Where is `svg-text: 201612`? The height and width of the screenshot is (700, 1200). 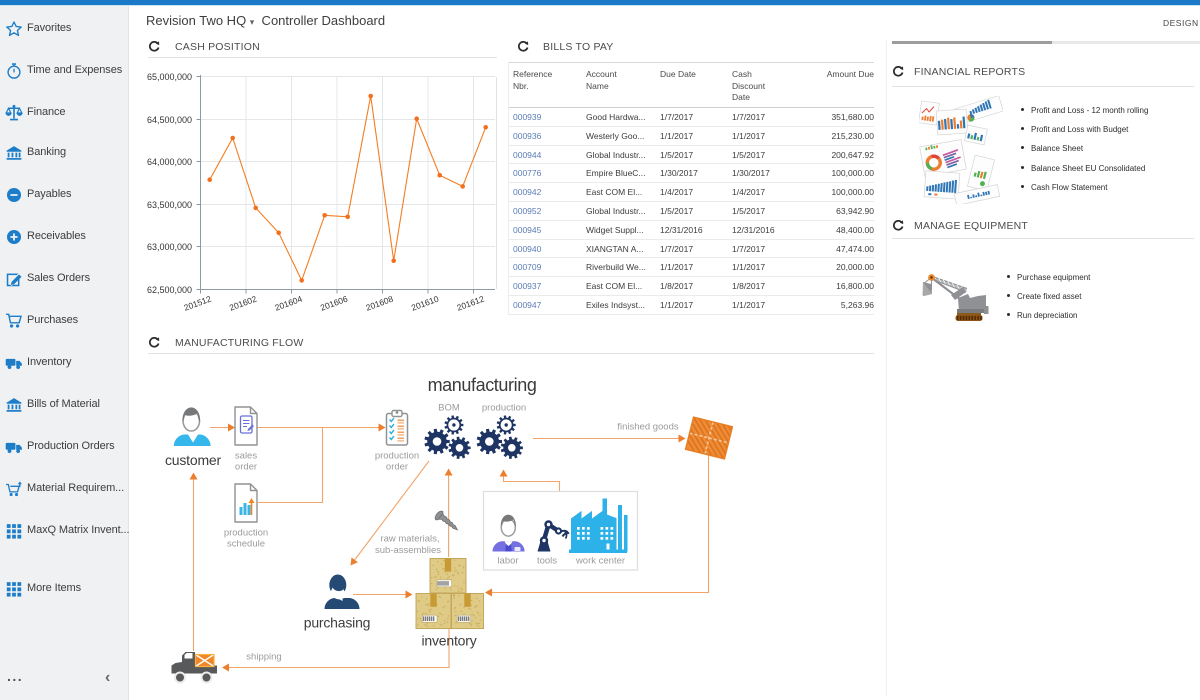 svg-text: 201612 is located at coordinates (470, 303).